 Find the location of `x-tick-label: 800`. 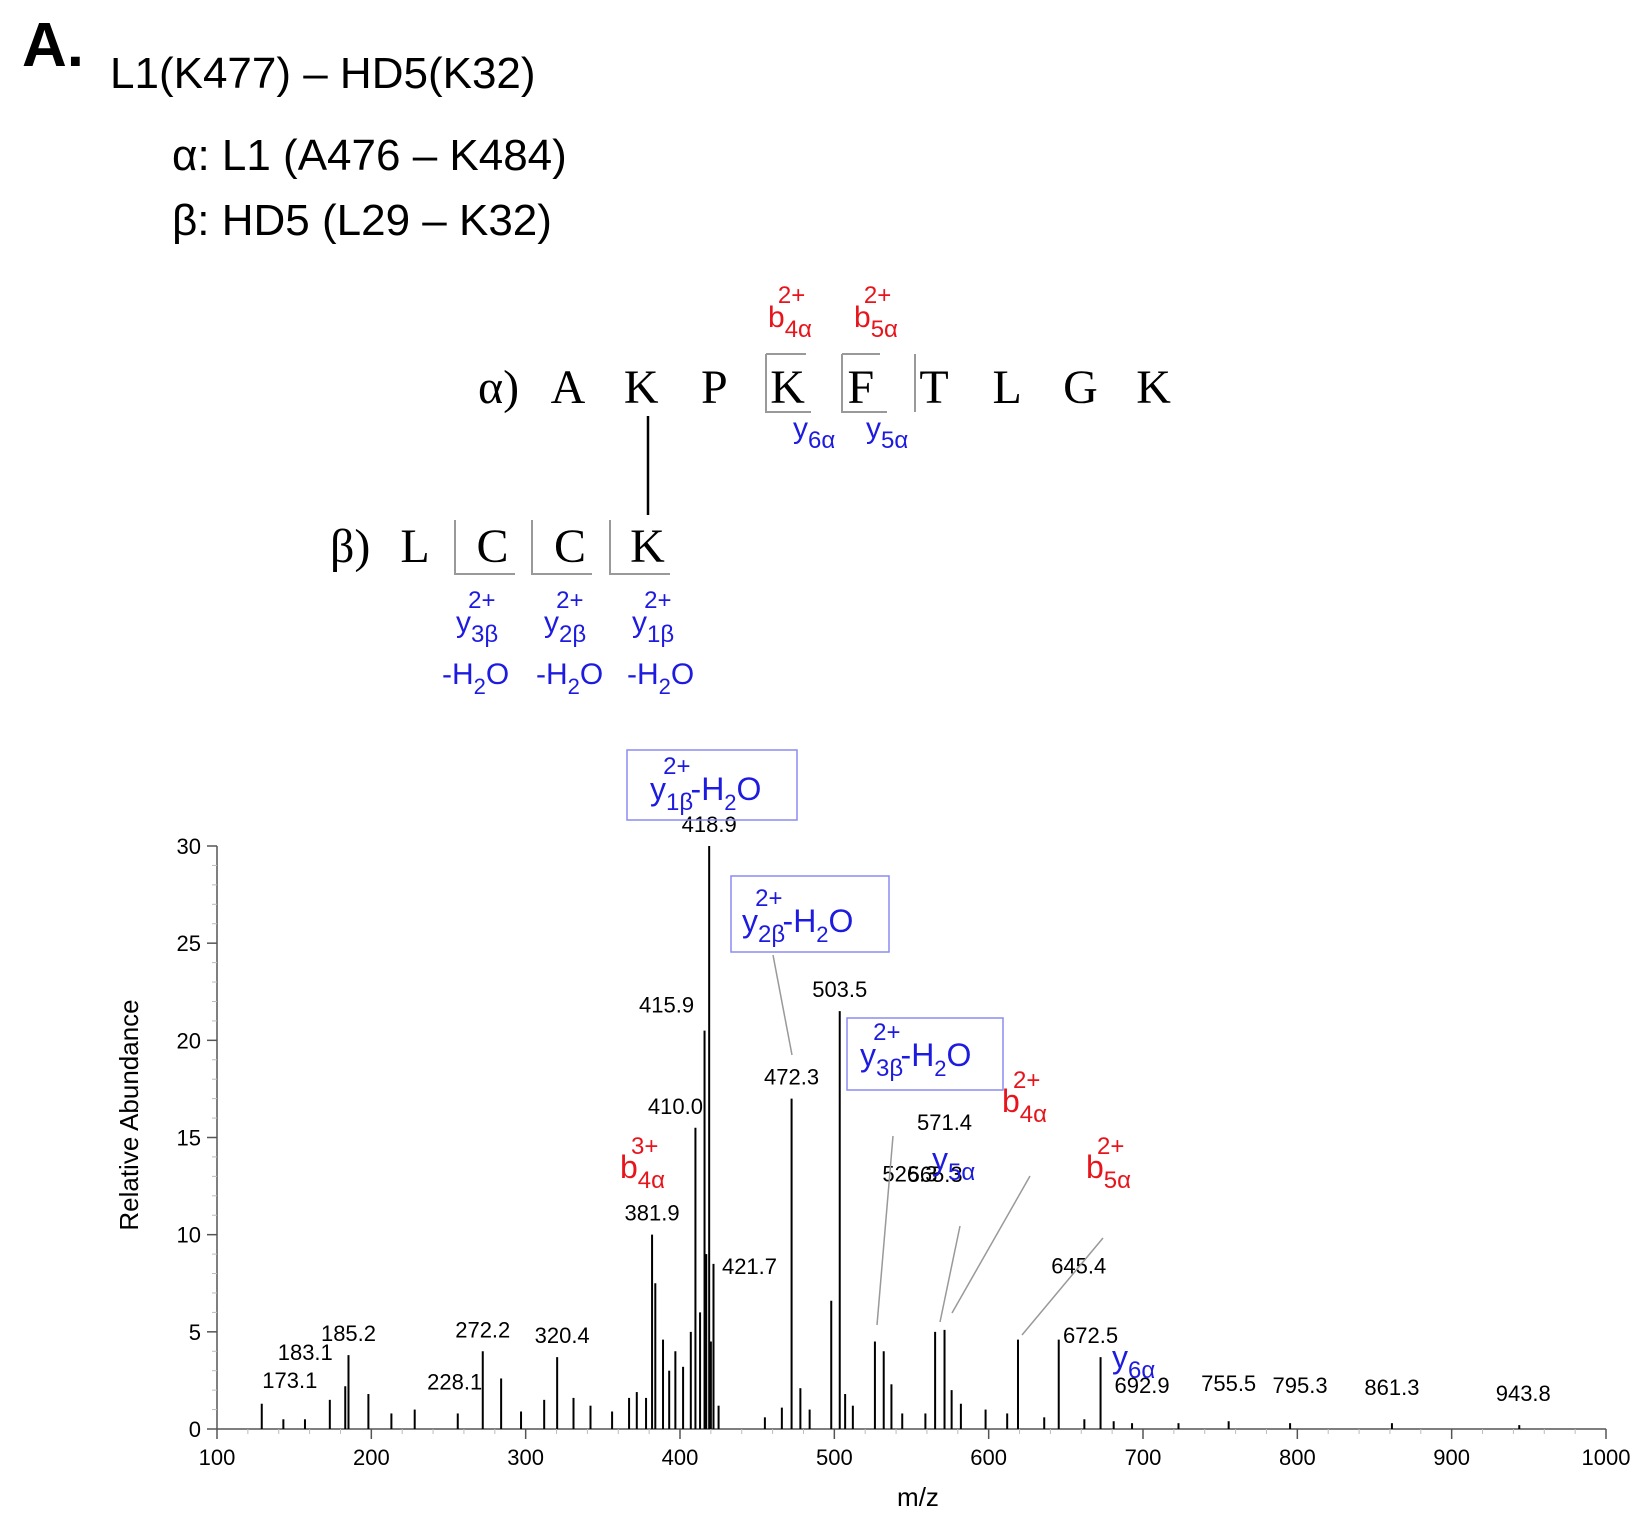

x-tick-label: 800 is located at coordinates (1297, 1457).